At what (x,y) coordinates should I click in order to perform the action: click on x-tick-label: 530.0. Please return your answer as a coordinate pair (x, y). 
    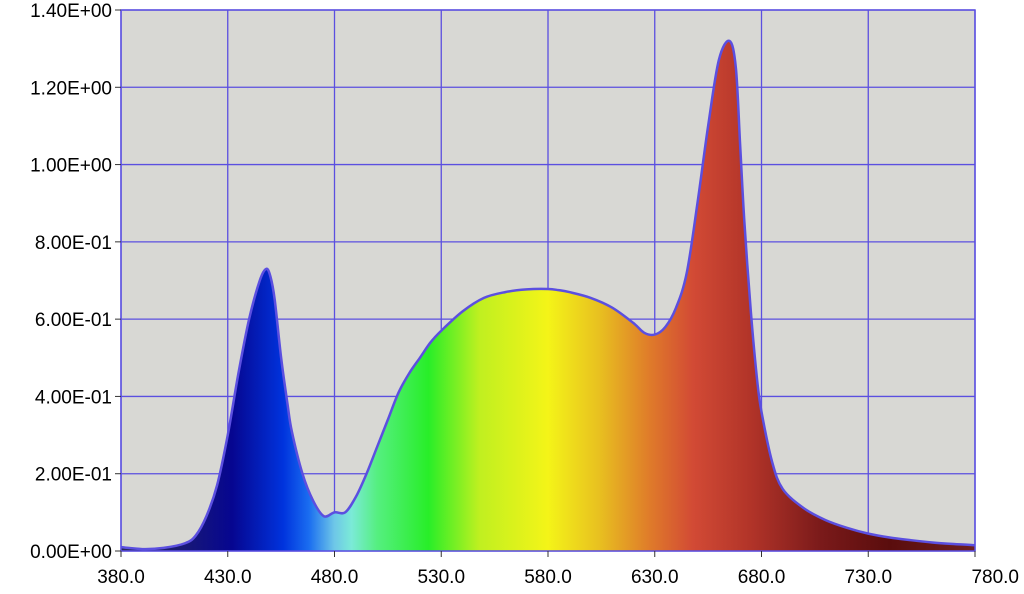
    Looking at the image, I should click on (441, 577).